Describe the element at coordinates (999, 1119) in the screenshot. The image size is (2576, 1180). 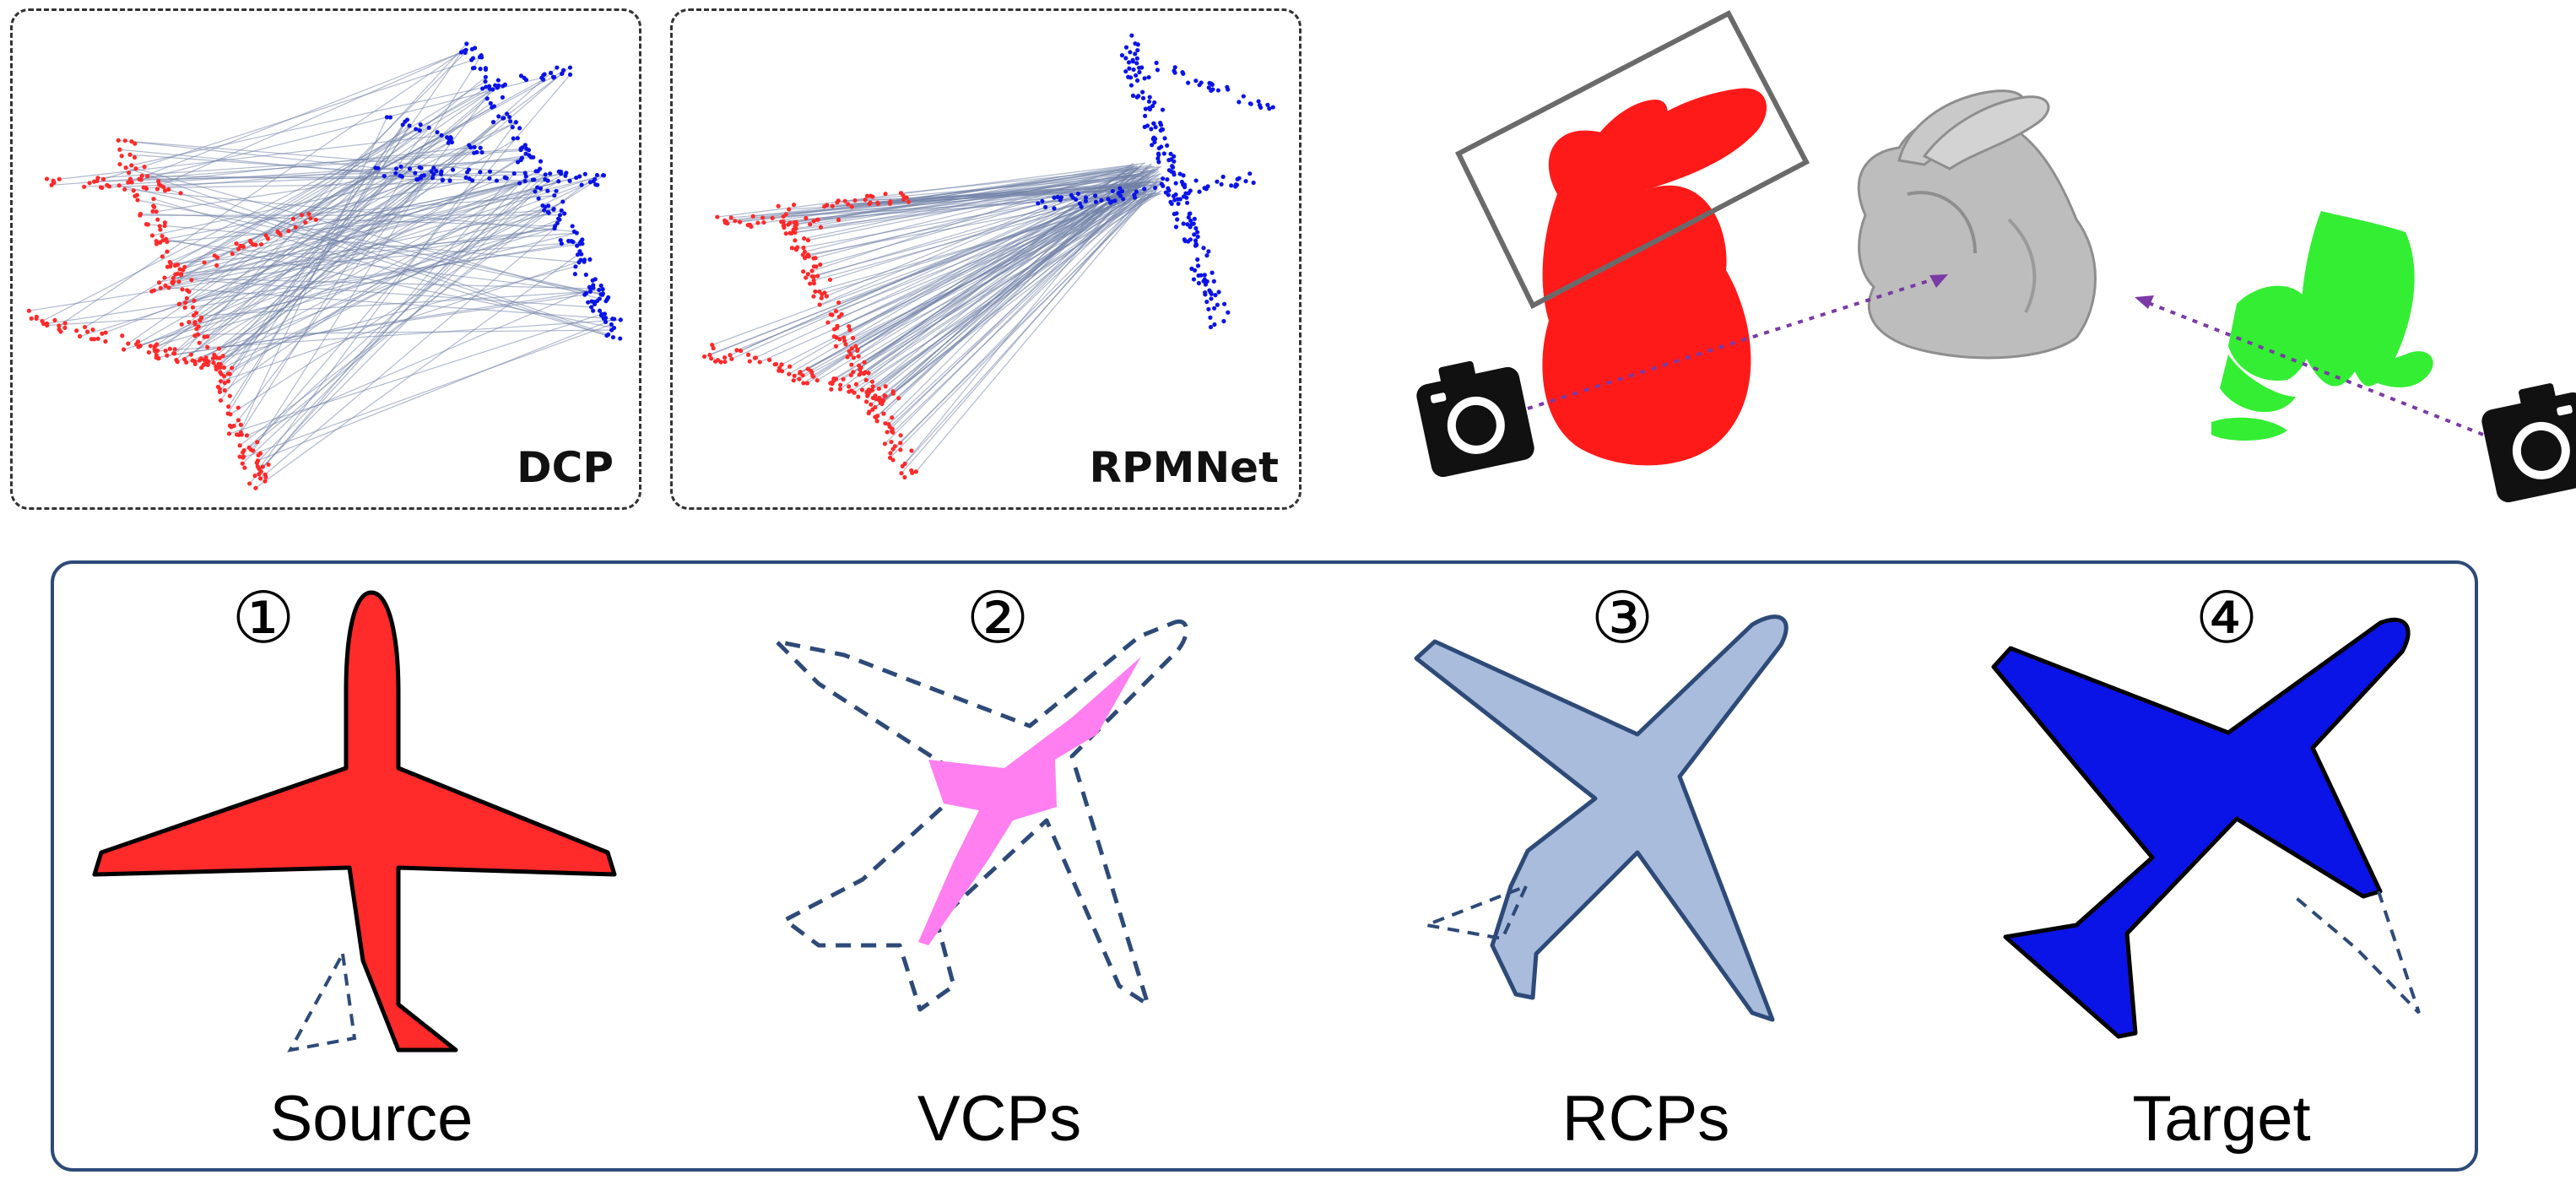
I see `step-label-vcps: VCPs` at that location.